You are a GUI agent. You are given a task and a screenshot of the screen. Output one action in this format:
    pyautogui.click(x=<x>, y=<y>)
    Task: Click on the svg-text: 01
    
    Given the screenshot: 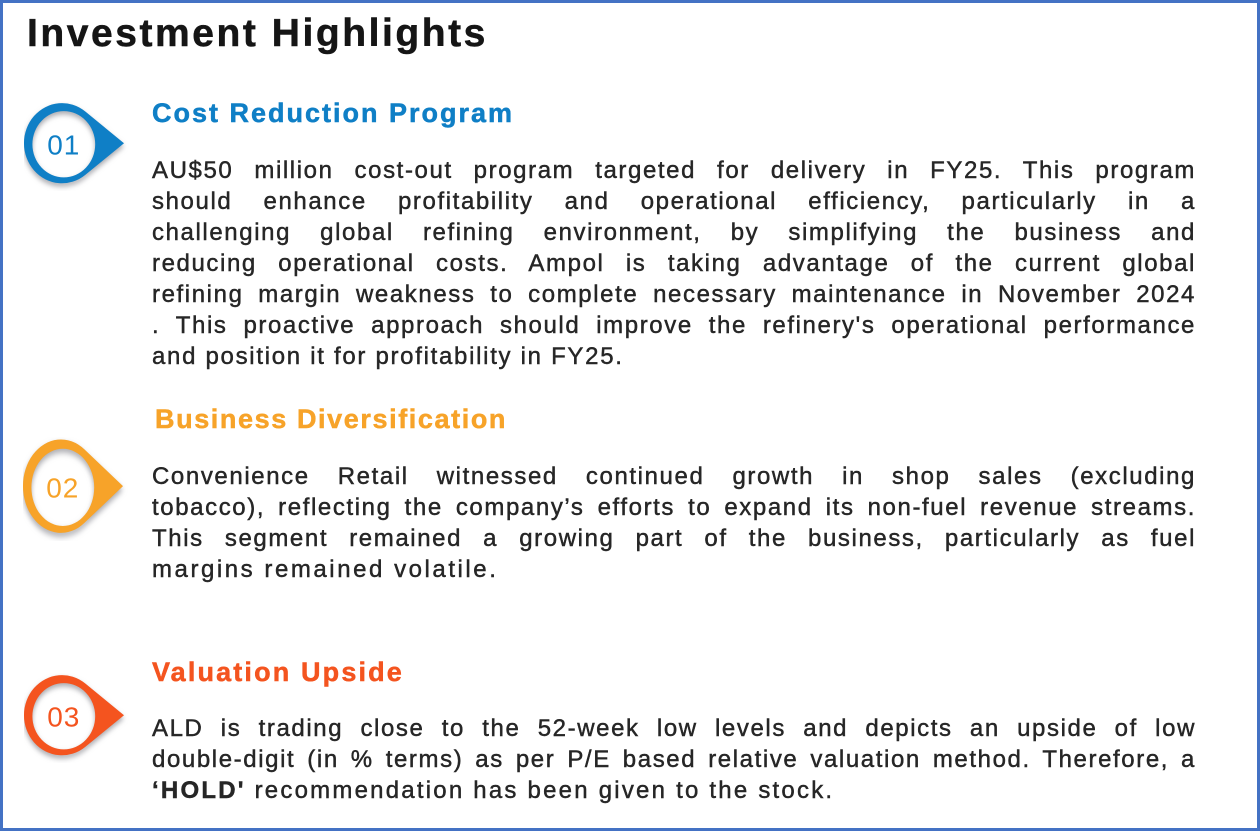 What is the action you would take?
    pyautogui.click(x=63, y=145)
    